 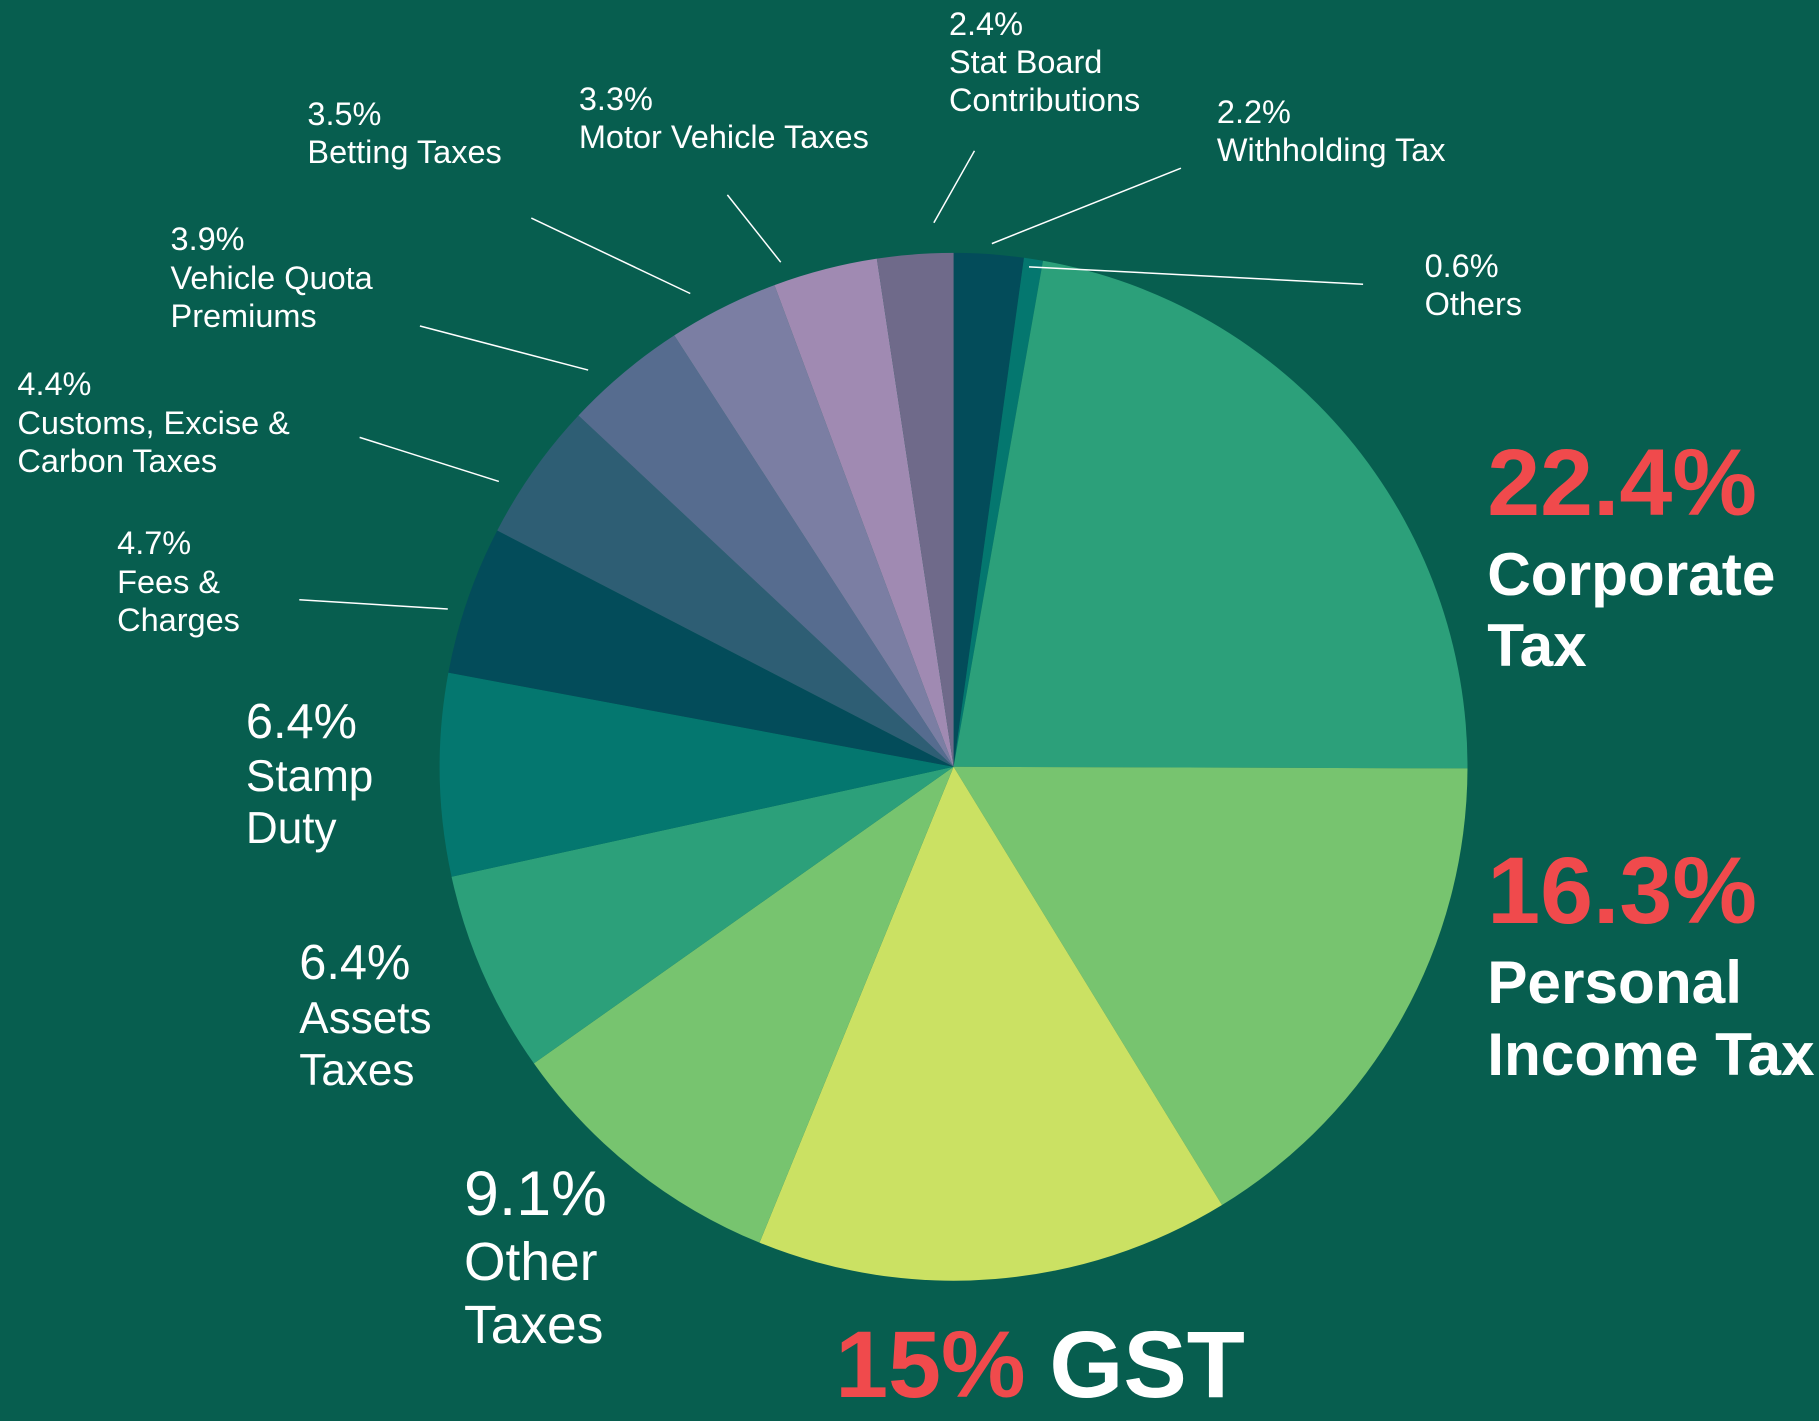 I want to click on slice-label: 3.3% Motor Vehicle Taxes, so click(x=724, y=118).